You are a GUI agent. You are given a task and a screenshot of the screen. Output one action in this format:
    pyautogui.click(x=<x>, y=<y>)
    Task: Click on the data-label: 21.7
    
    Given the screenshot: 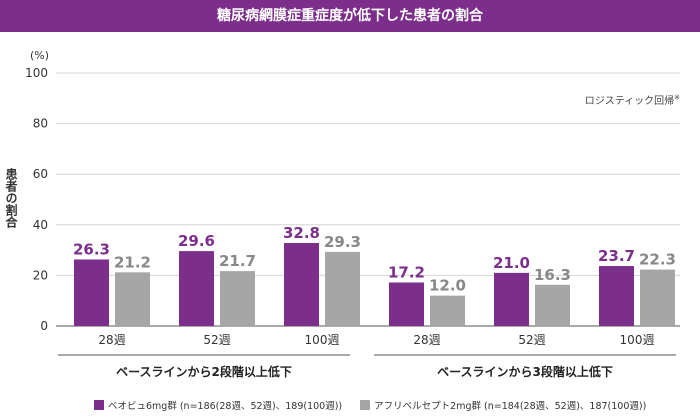 What is the action you would take?
    pyautogui.click(x=237, y=261)
    